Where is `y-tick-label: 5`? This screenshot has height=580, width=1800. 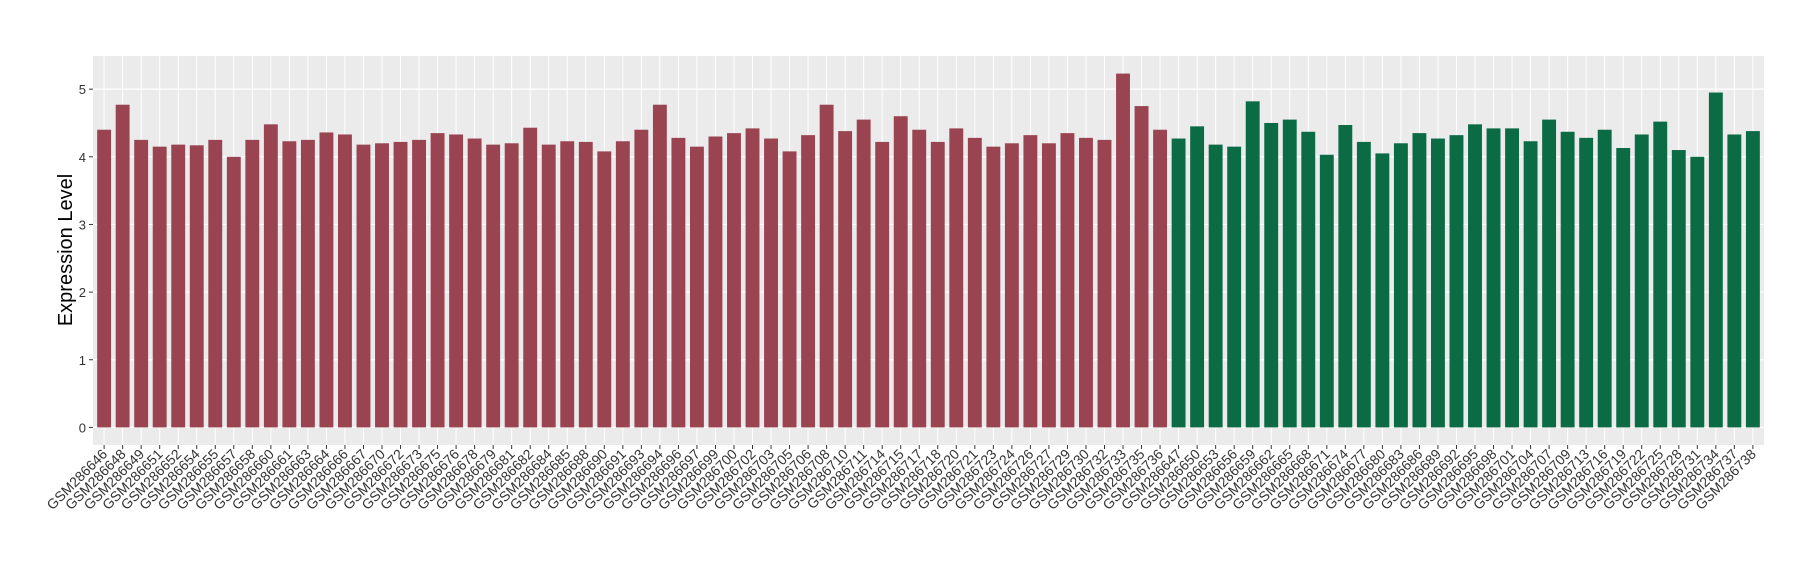 y-tick-label: 5 is located at coordinates (82, 89).